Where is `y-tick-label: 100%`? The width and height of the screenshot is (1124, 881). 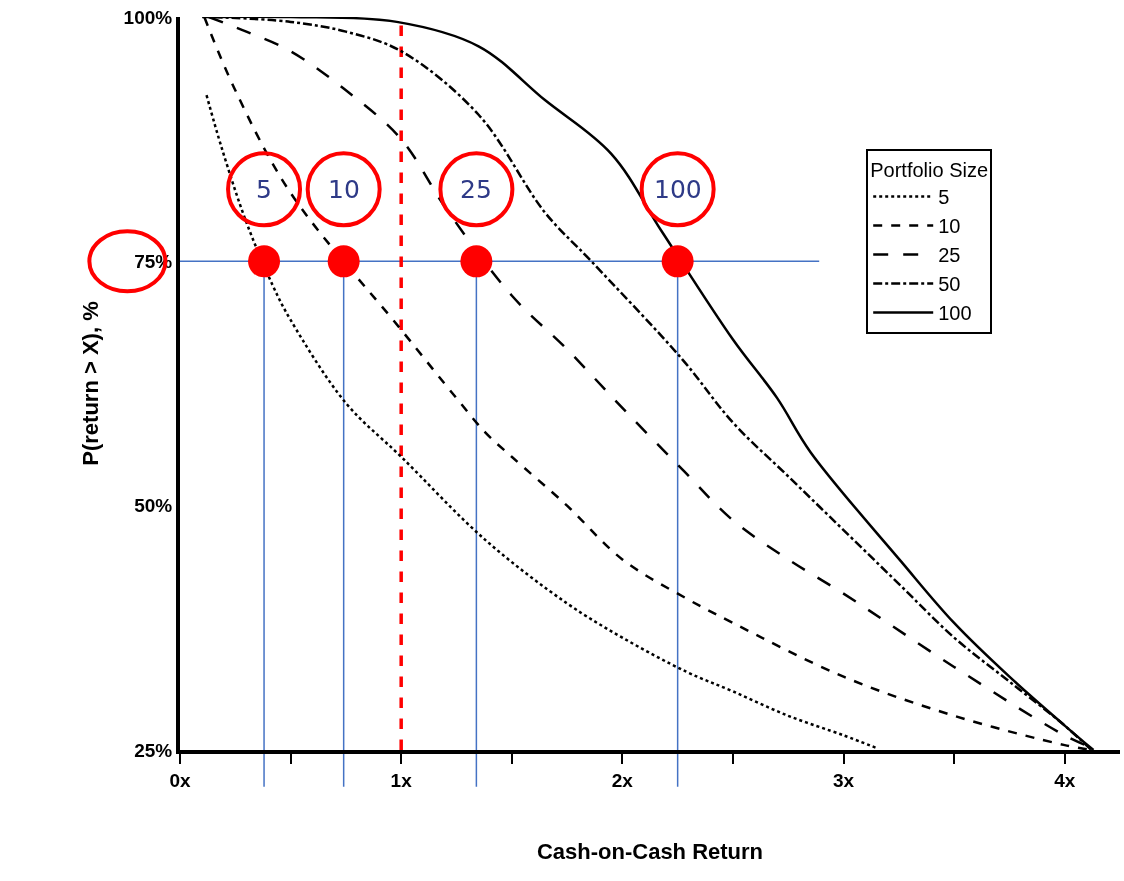
y-tick-label: 100% is located at coordinates (148, 17).